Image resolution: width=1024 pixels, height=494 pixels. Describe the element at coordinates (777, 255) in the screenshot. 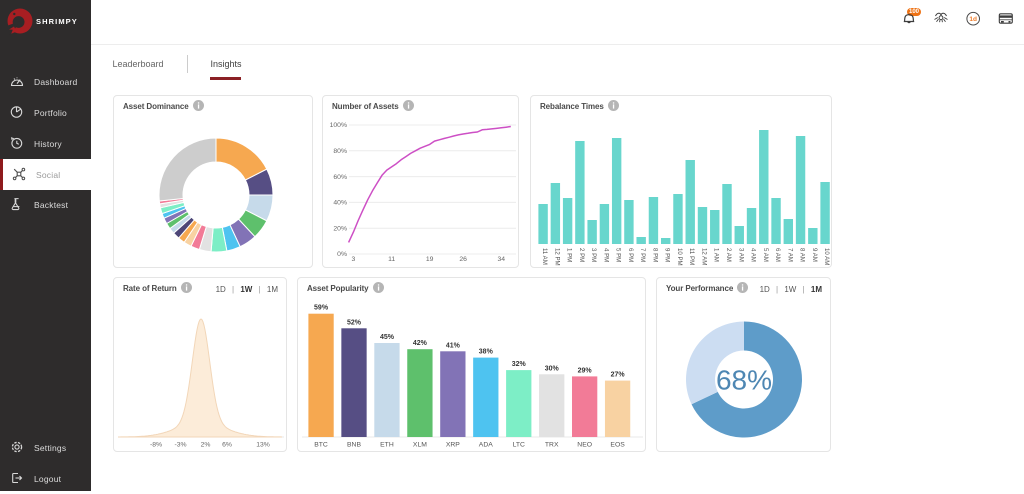

I see `svg-text: 6 AM` at that location.